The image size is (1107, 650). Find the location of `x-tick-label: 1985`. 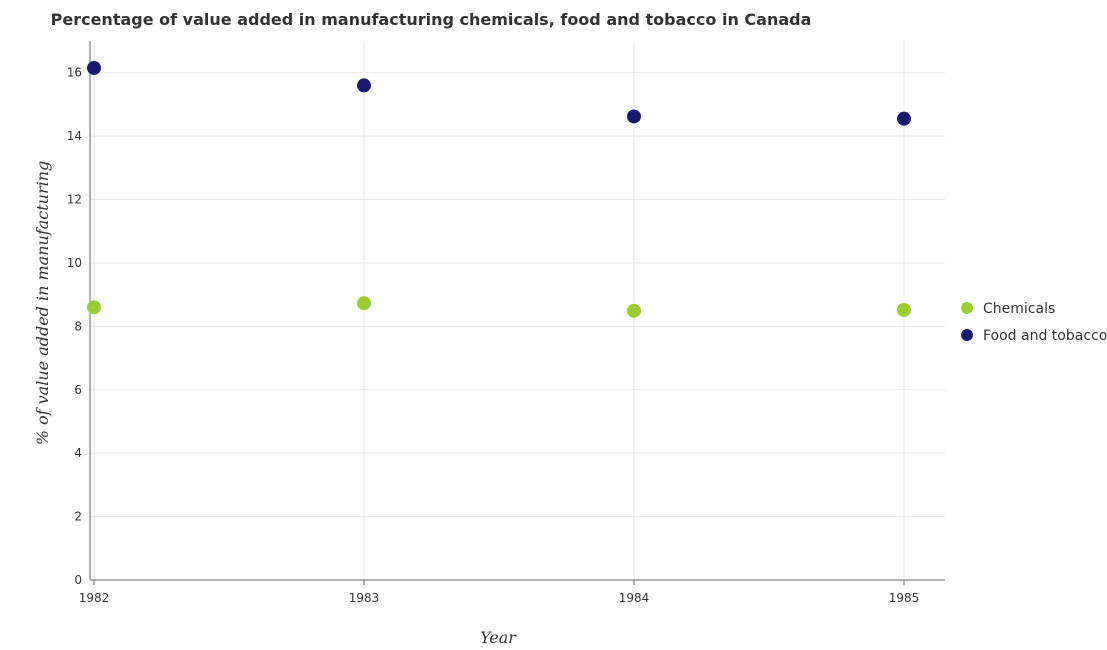

x-tick-label: 1985 is located at coordinates (904, 598).